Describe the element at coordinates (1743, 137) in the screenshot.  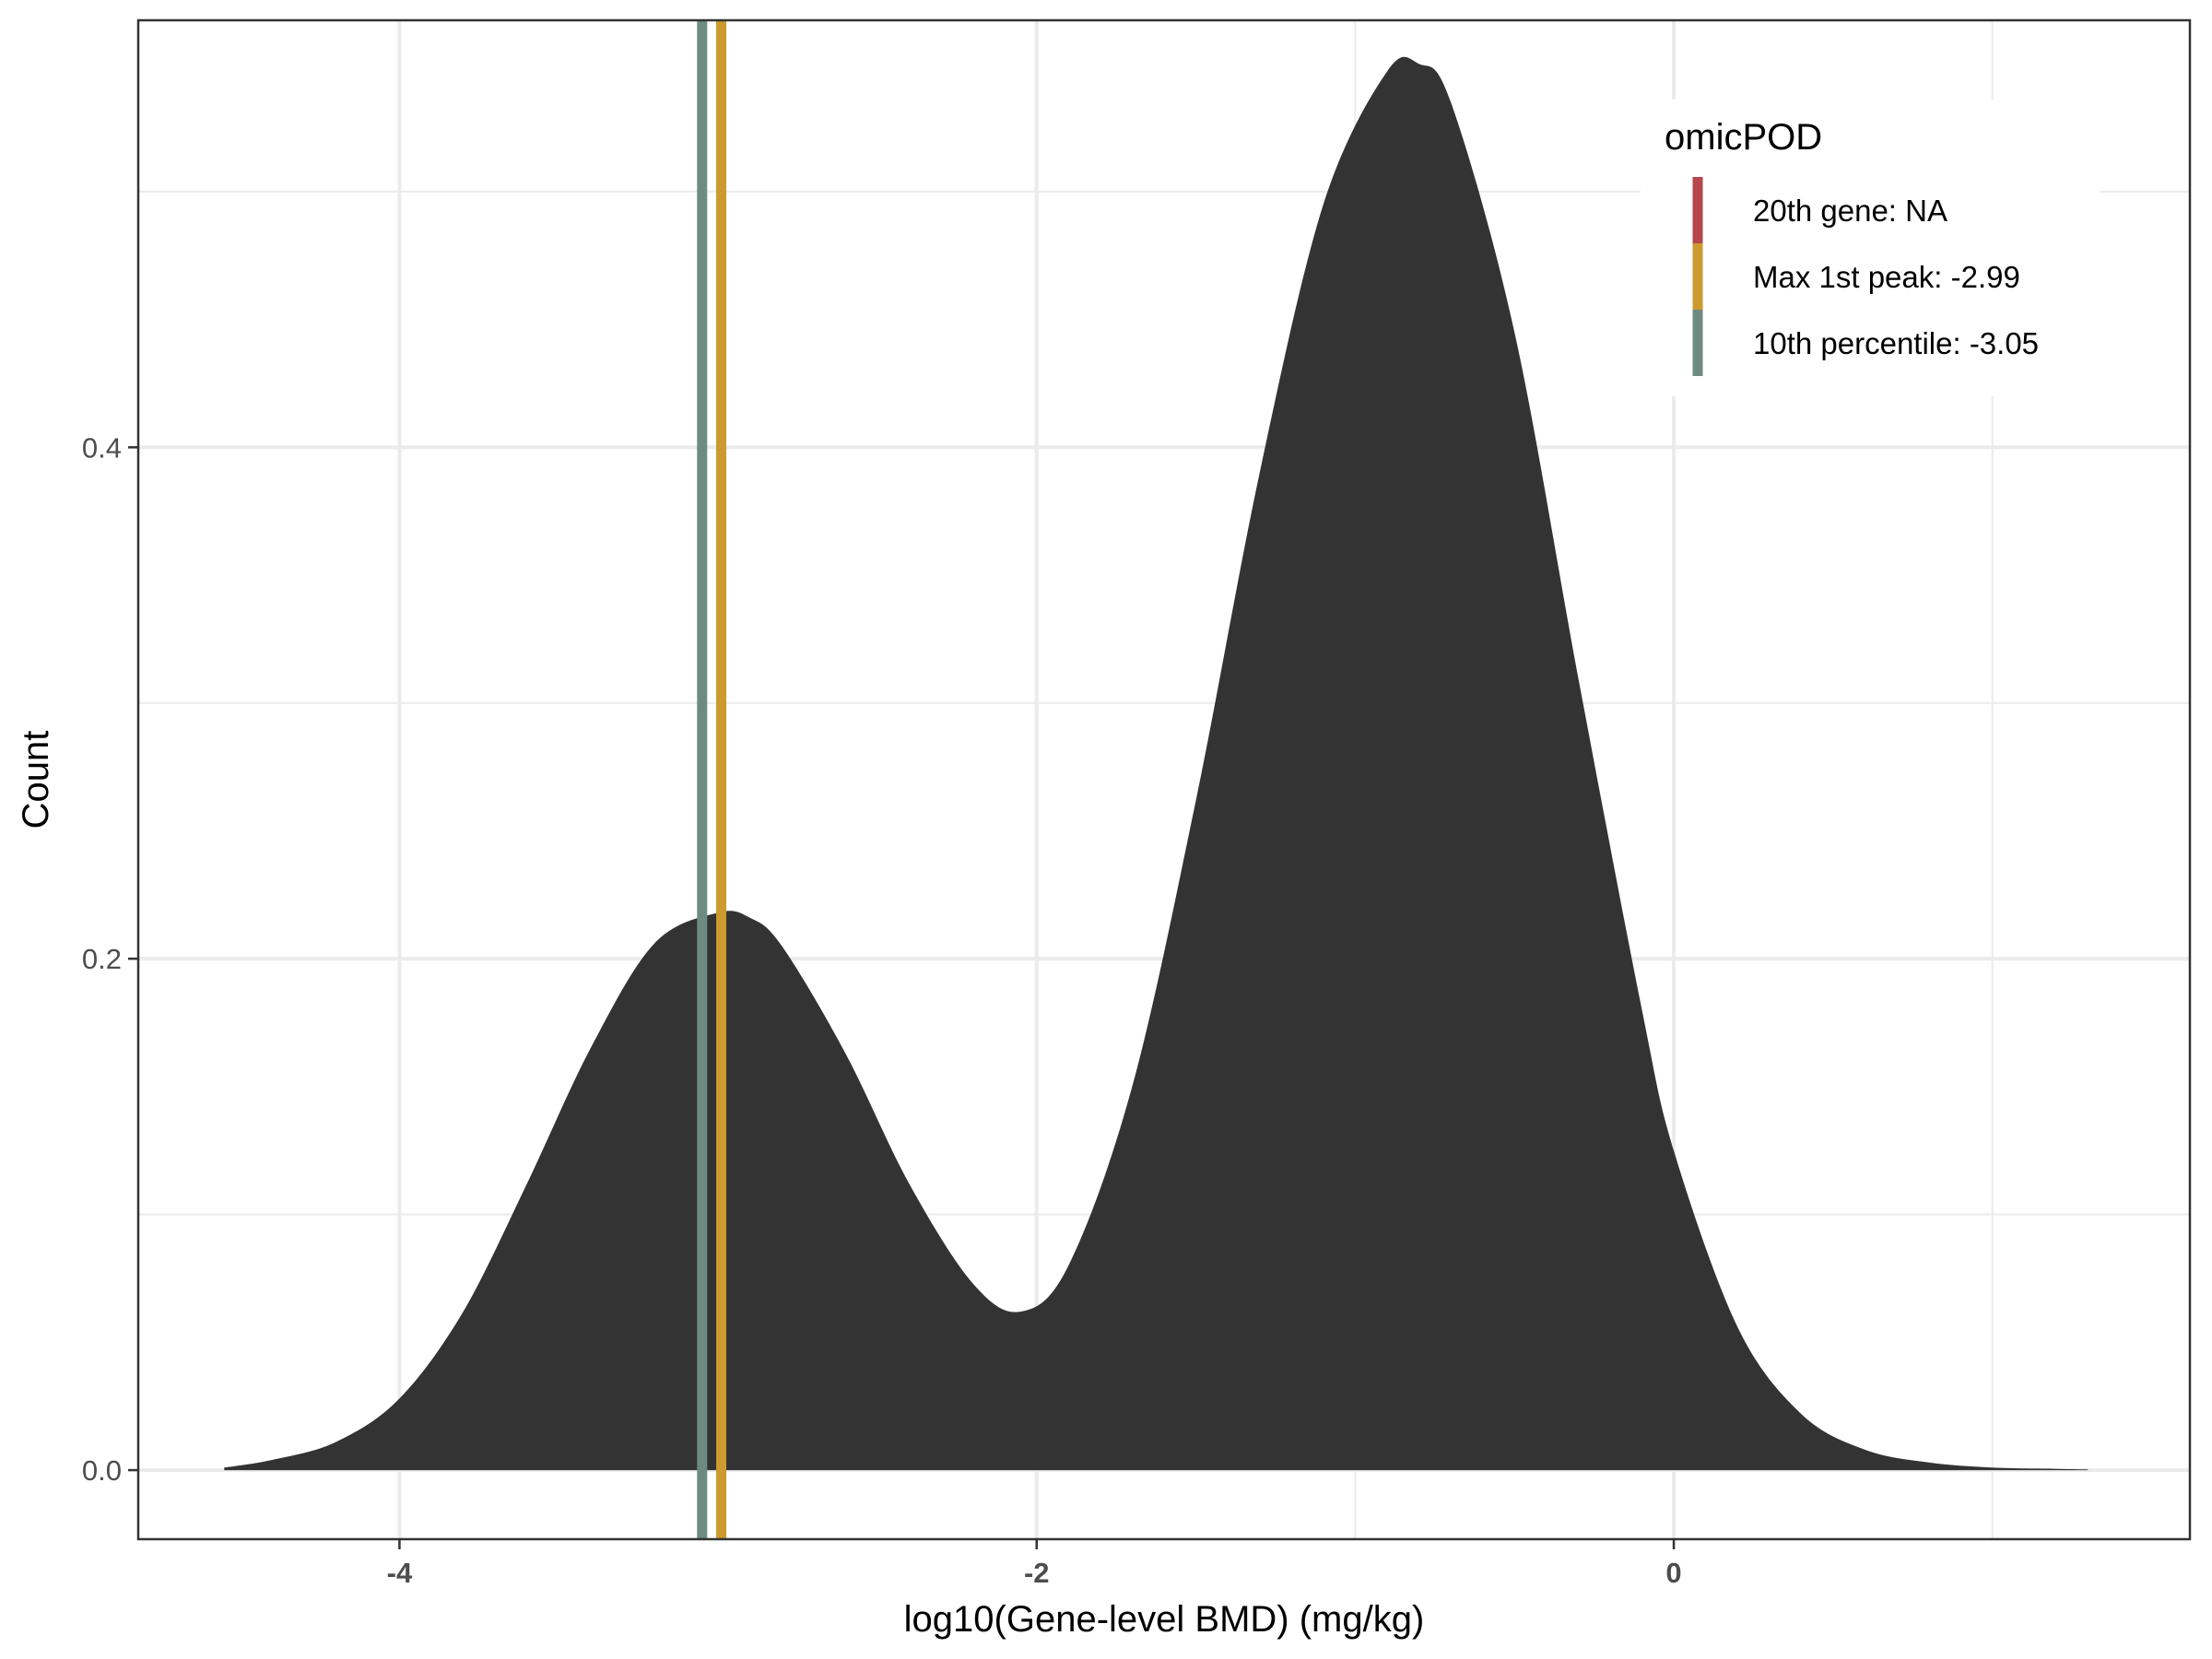
I see `legend-title: omicPOD` at that location.